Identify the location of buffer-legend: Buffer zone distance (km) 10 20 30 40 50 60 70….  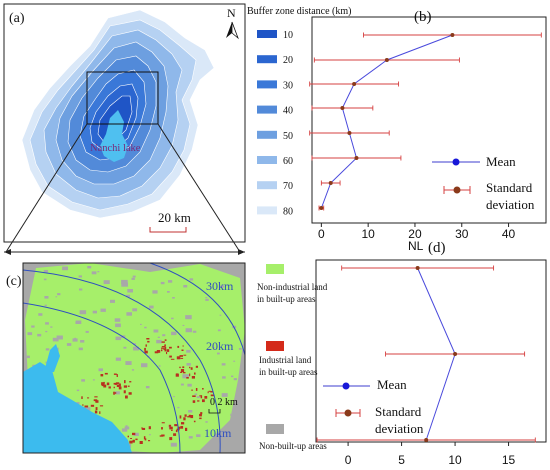
(299, 111).